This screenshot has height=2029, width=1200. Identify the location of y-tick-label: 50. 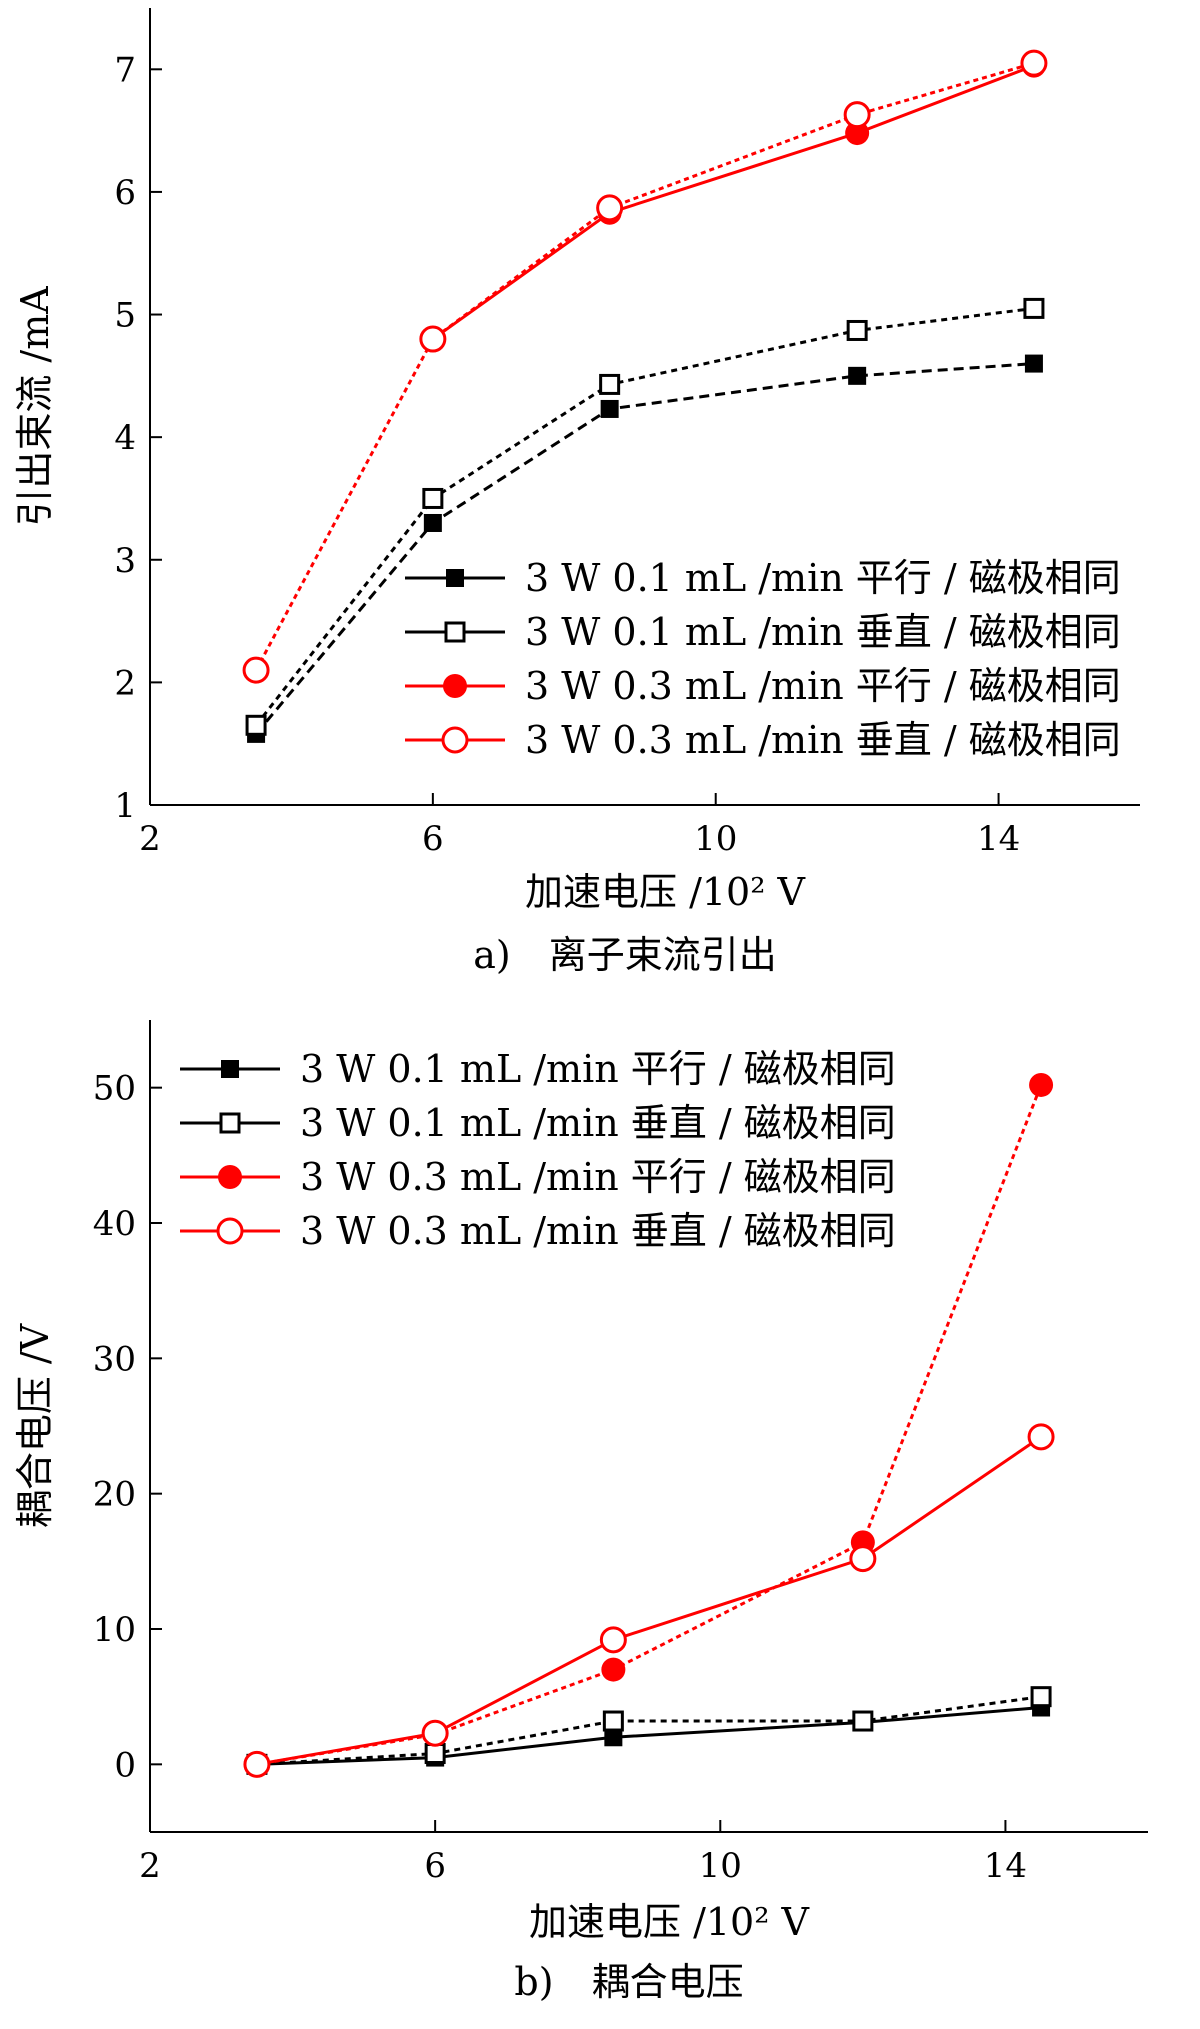
(114, 1089).